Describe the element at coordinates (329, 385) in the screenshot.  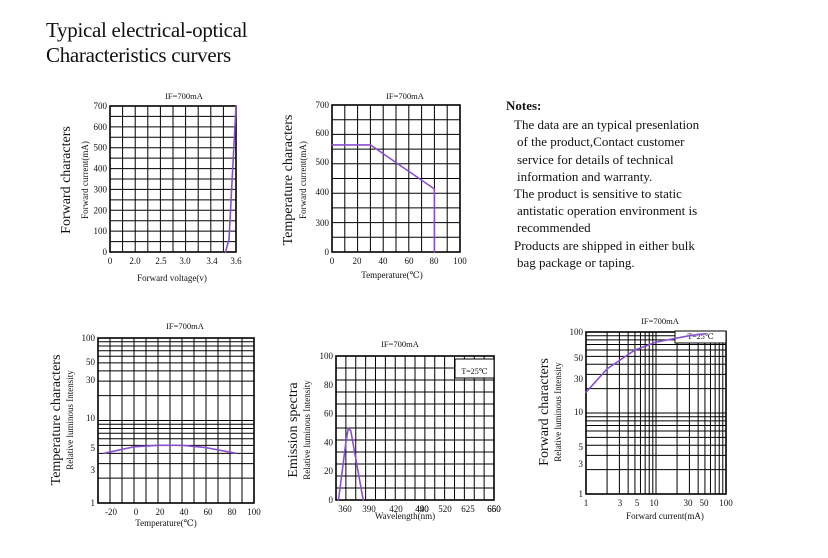
I see `y-tick-label: 80` at that location.